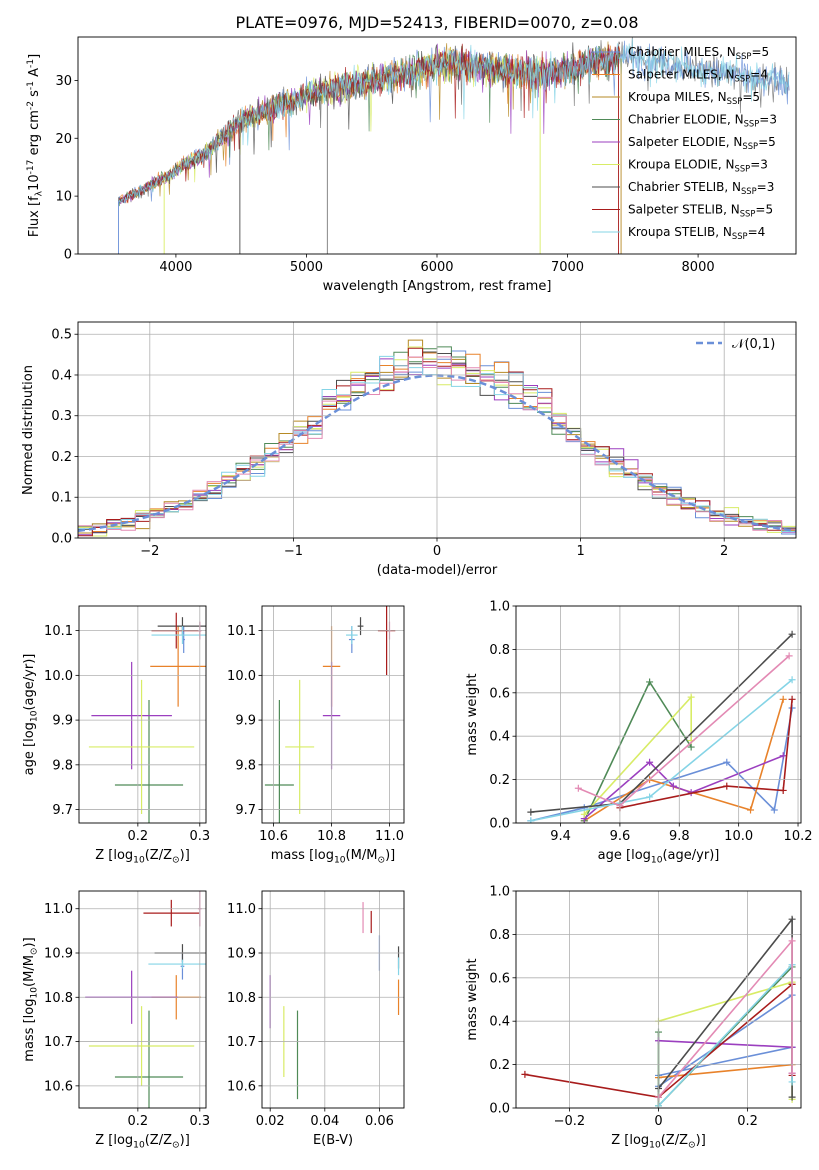 This screenshot has height=1170, width=819. I want to click on x-tick-label: −1, so click(293, 551).